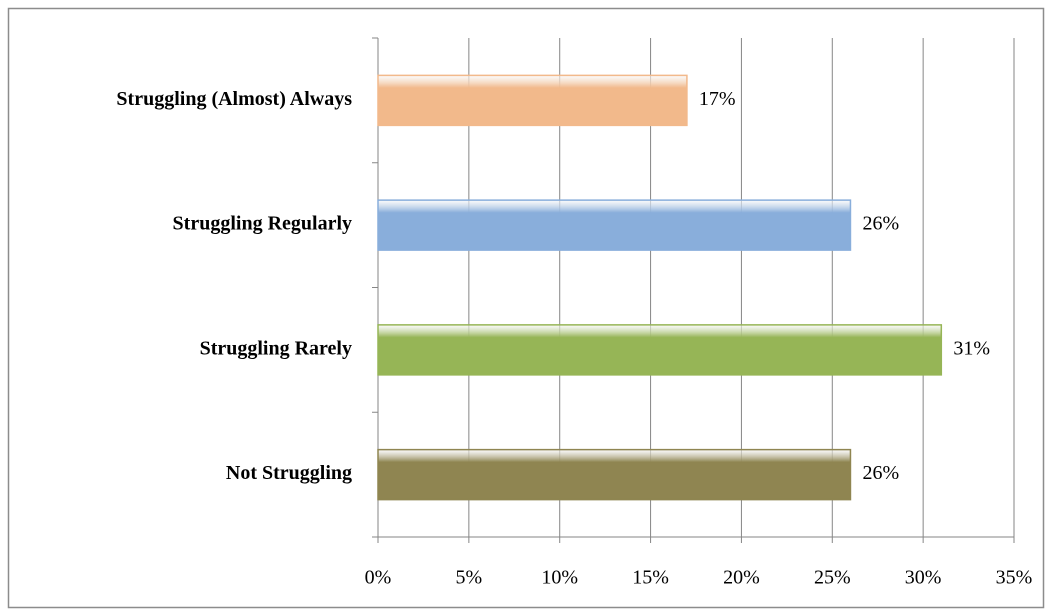 The image size is (1052, 616). What do you see at coordinates (234, 99) in the screenshot?
I see `category-label: Struggling (Almost) Always` at bounding box center [234, 99].